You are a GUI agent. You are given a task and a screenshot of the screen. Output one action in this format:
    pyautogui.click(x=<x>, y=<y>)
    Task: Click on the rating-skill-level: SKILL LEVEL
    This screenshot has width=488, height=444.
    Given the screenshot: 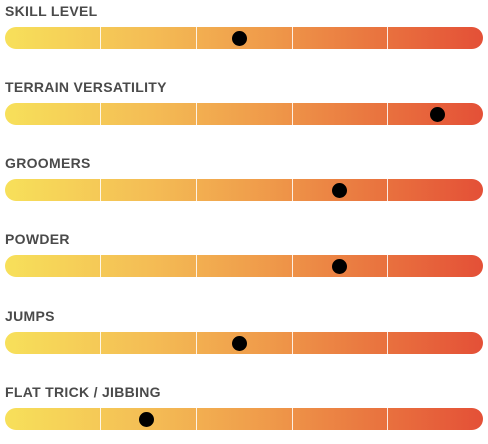 What is the action you would take?
    pyautogui.click(x=244, y=33)
    